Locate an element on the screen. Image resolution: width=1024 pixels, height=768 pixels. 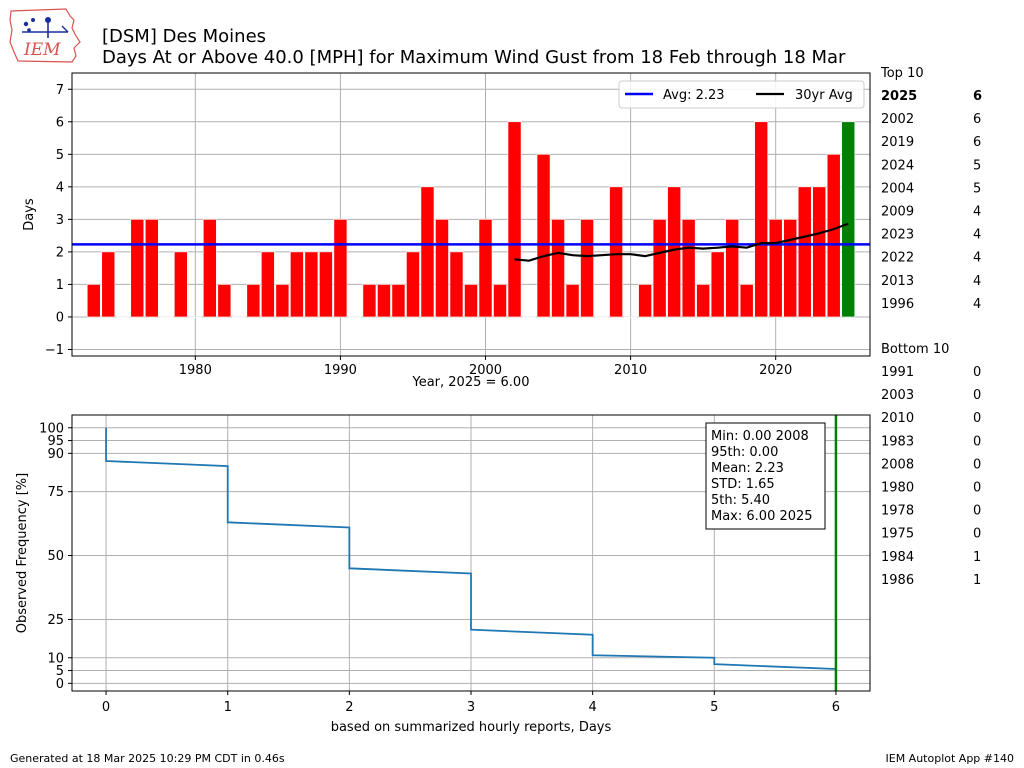
stats-box-frame is located at coordinates (765, 476).